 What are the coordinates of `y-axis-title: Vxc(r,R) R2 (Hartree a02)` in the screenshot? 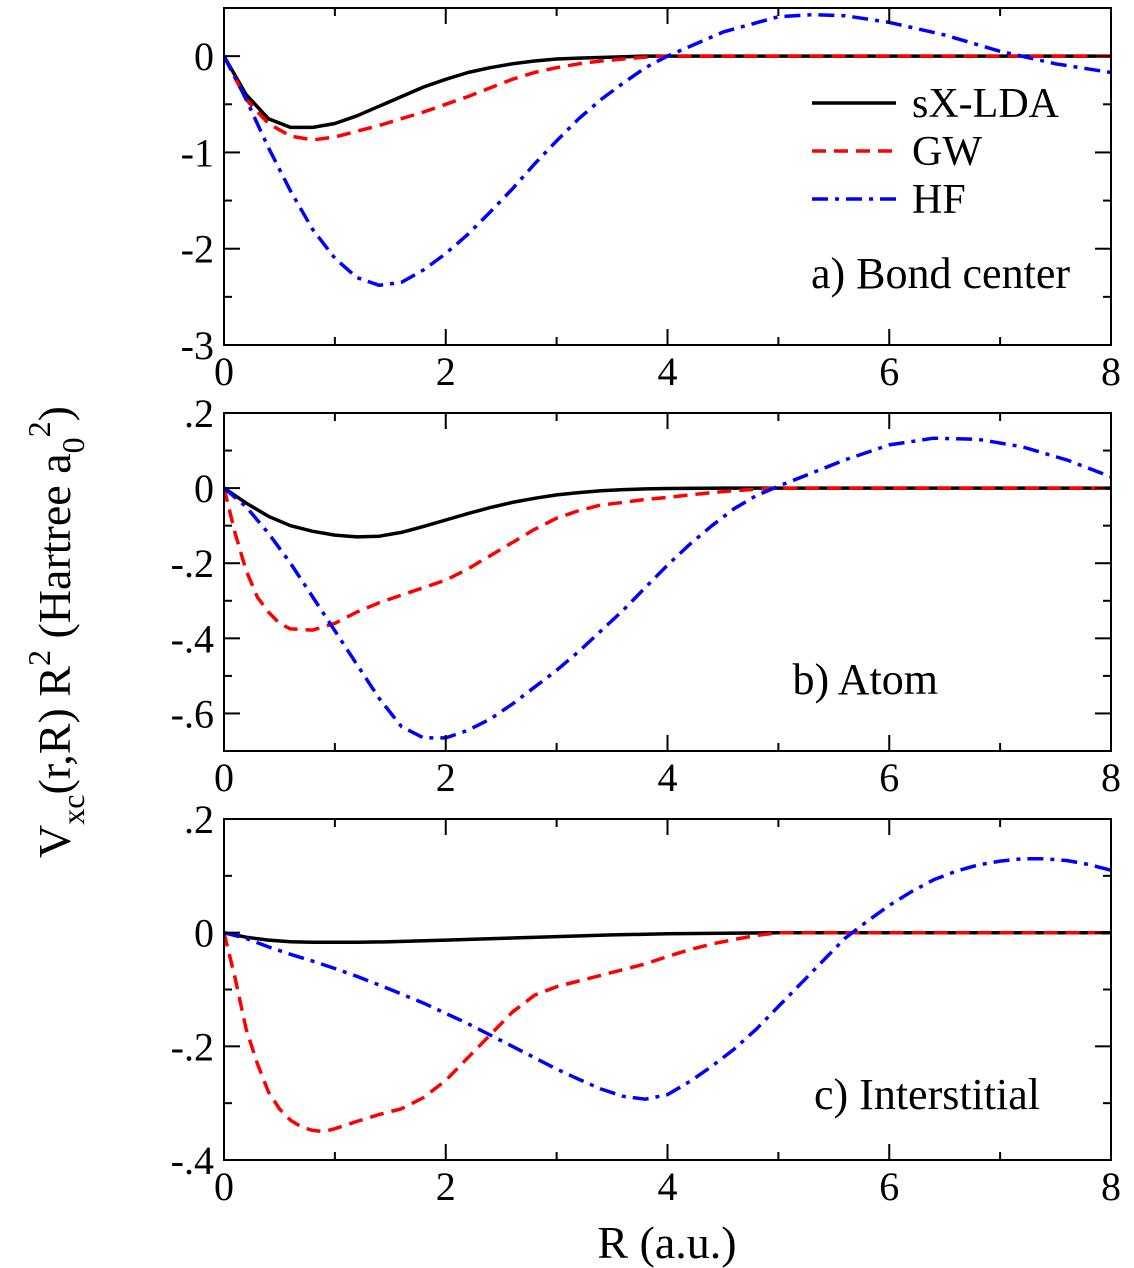 It's located at (56, 632).